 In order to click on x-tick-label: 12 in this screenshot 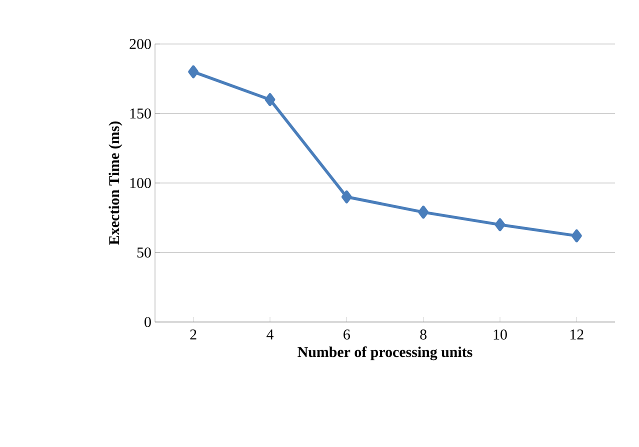, I will do `click(577, 335)`.